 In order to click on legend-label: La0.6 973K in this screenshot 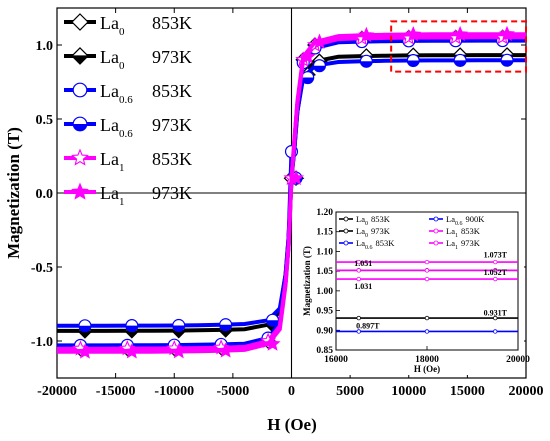, I will do `click(146, 127)`.